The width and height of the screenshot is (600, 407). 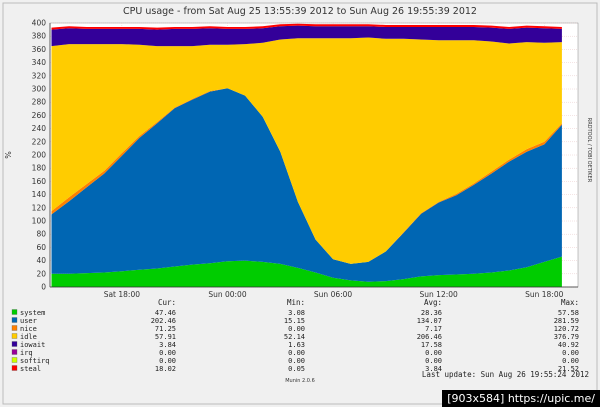 What do you see at coordinates (8, 155) in the screenshot?
I see `y-axis-label: %` at bounding box center [8, 155].